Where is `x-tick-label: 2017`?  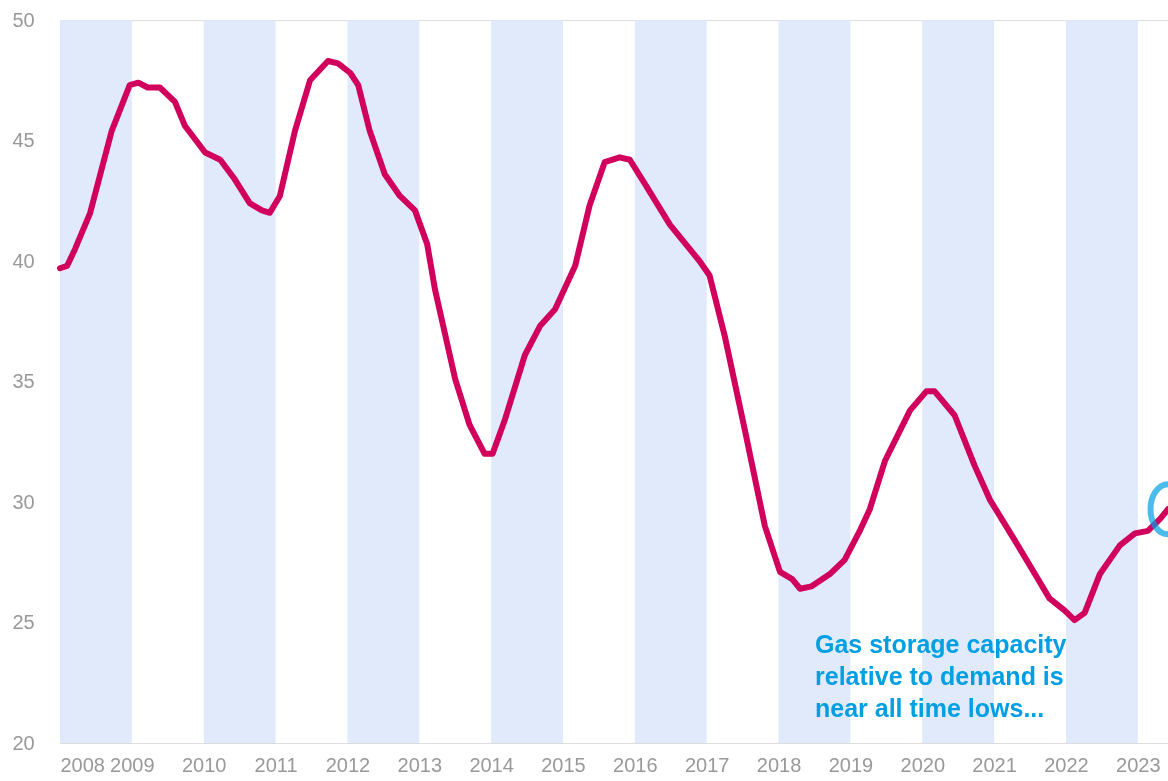 x-tick-label: 2017 is located at coordinates (707, 764).